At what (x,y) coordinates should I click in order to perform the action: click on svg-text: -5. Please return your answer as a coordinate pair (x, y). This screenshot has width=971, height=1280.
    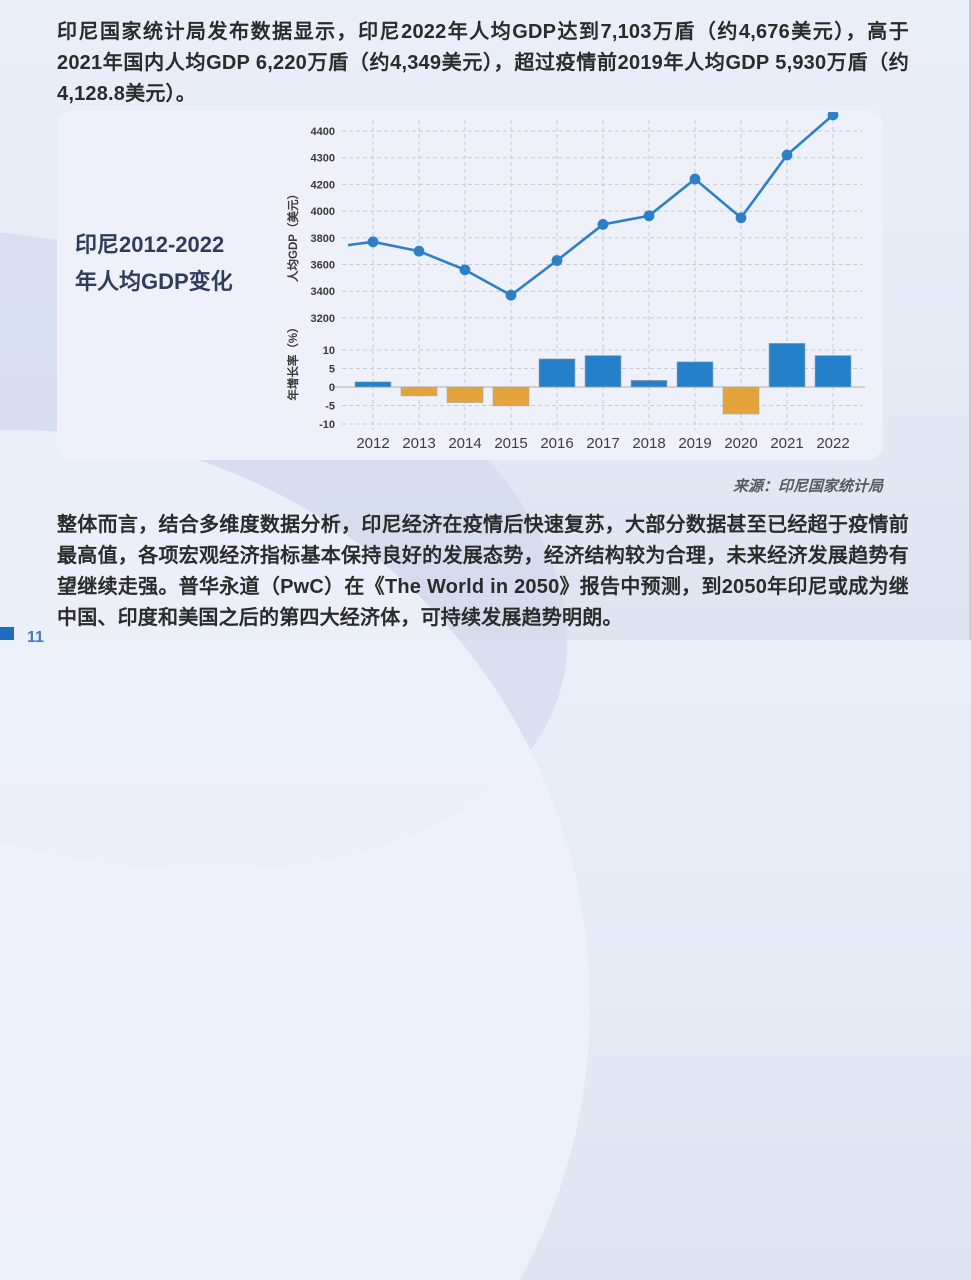
    Looking at the image, I should click on (330, 407).